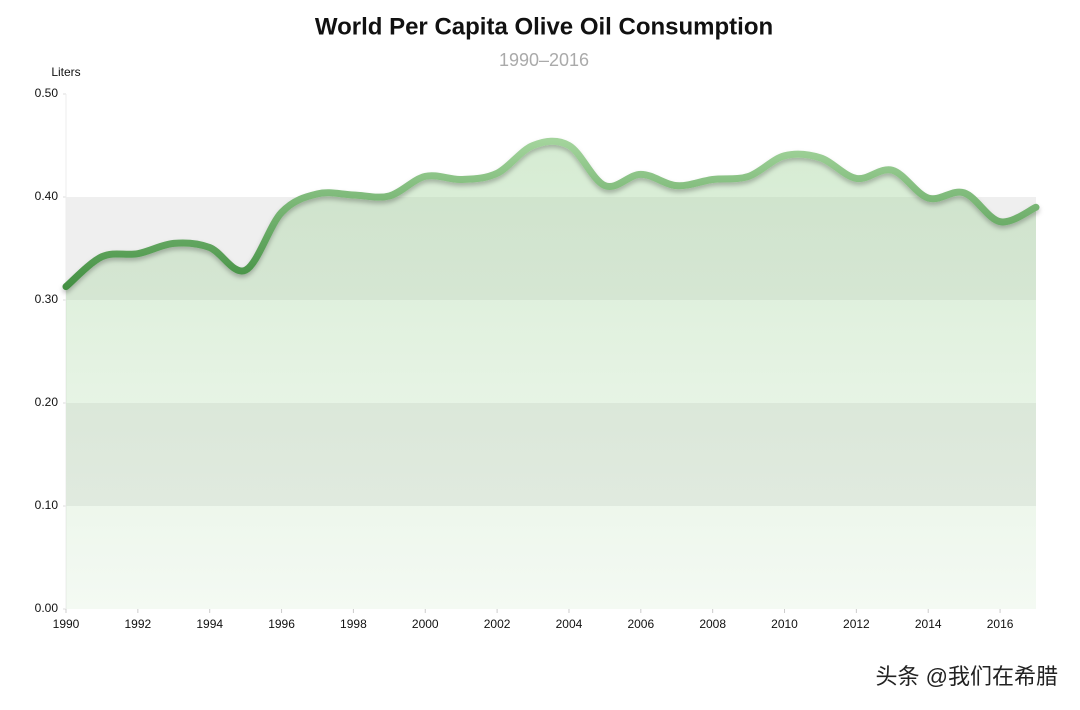 Image resolution: width=1080 pixels, height=710 pixels. What do you see at coordinates (497, 624) in the screenshot?
I see `x-tick-label: 2002` at bounding box center [497, 624].